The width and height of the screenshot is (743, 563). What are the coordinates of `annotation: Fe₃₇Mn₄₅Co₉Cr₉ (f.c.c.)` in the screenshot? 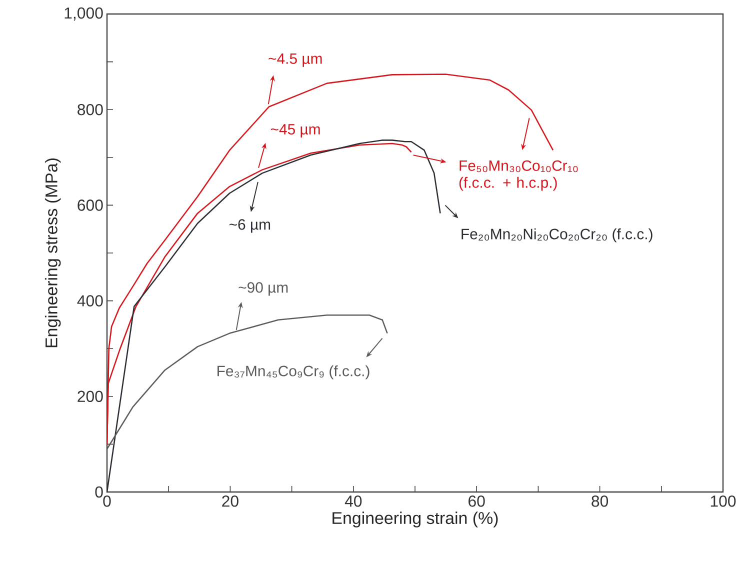 It's located at (294, 372).